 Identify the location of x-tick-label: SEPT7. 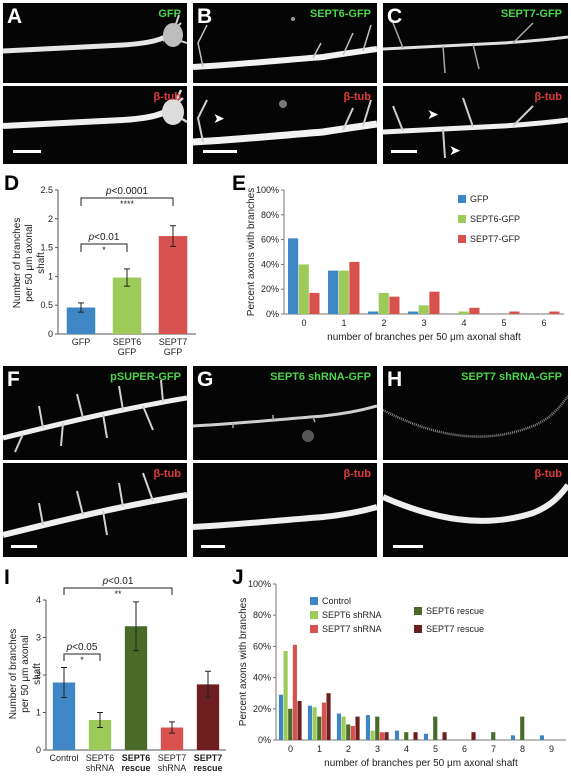
(208, 758).